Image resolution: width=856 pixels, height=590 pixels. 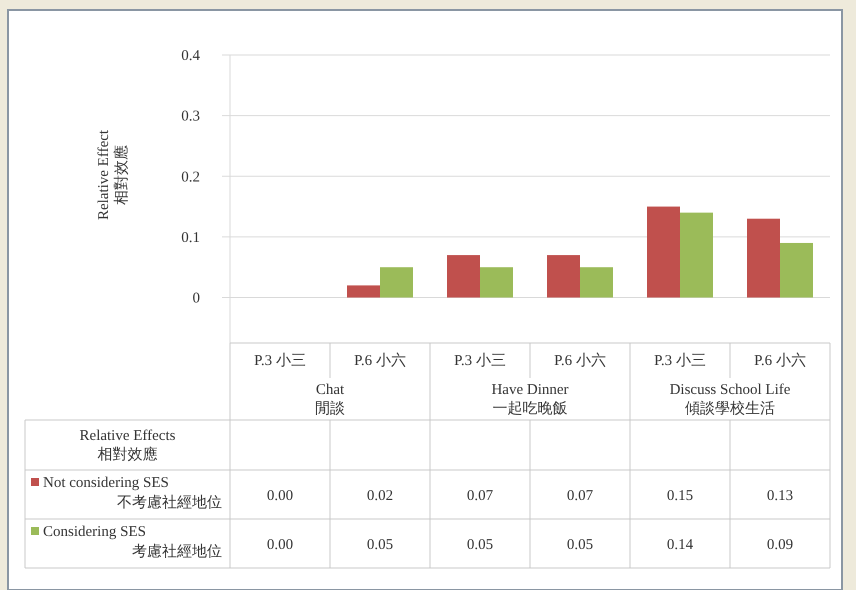 What do you see at coordinates (132, 493) in the screenshot?
I see `legend-label: Not considering SES 不考慮社經地位` at bounding box center [132, 493].